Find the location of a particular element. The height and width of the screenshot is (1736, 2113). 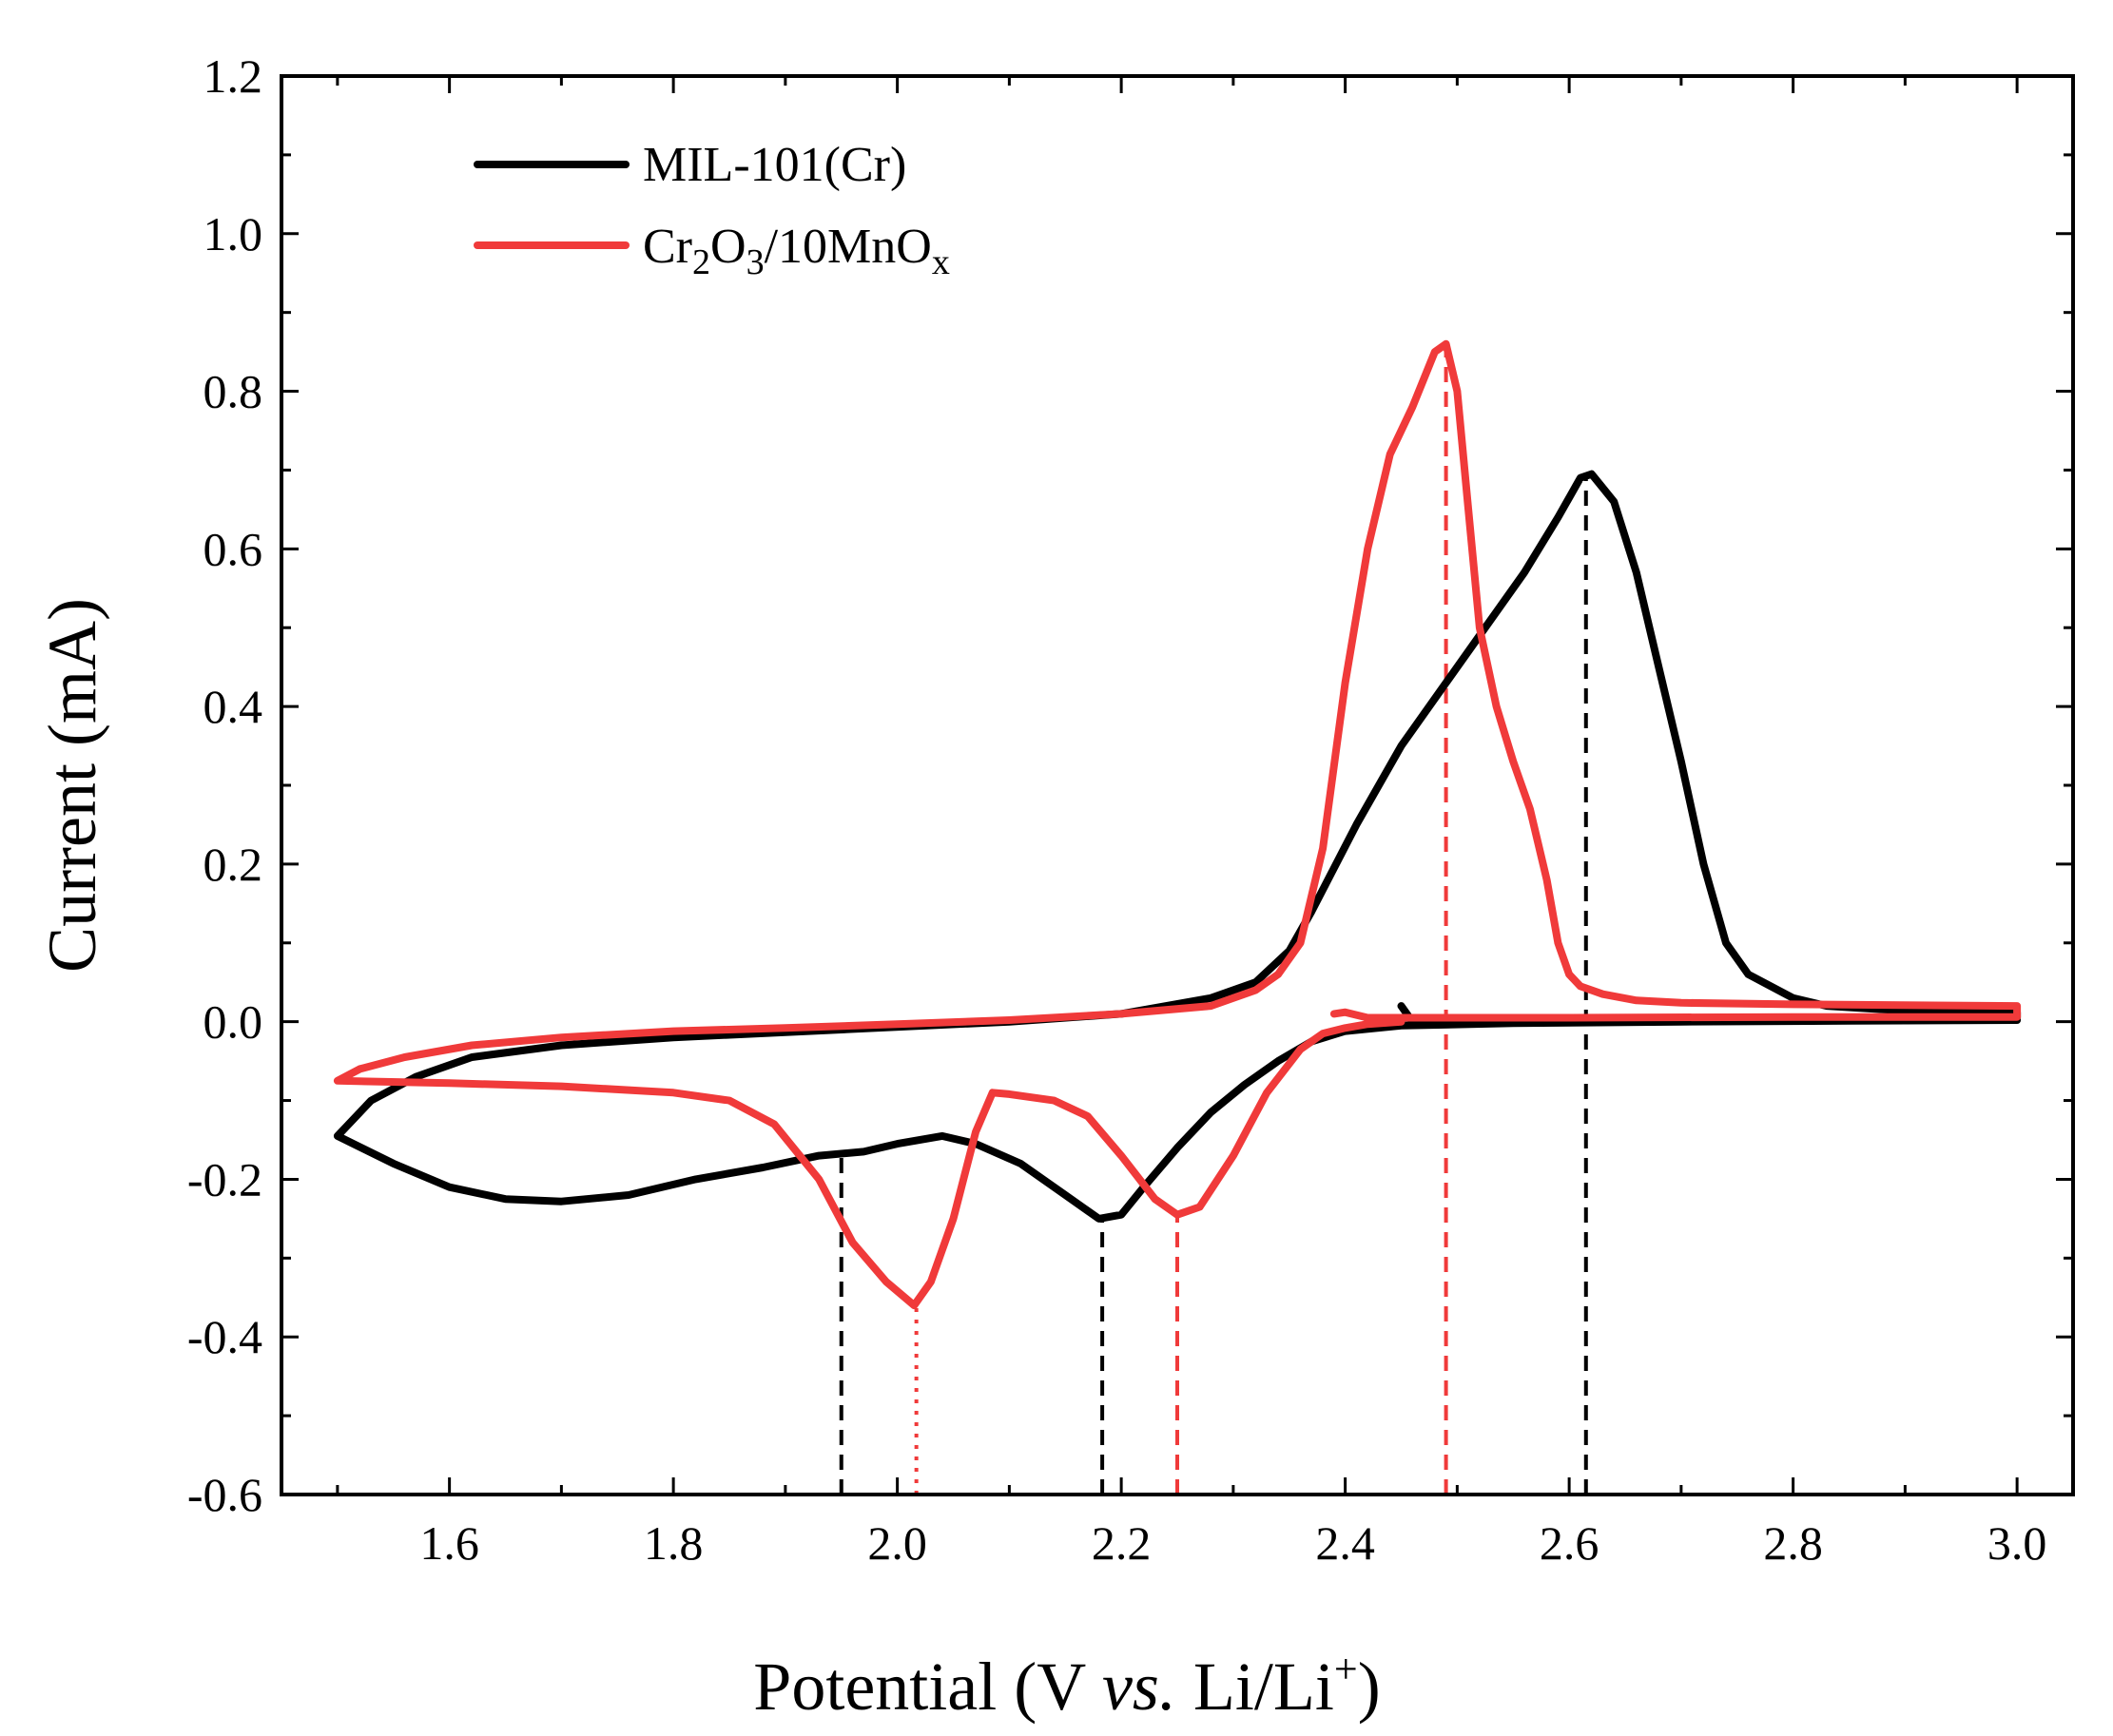

y-tick-label: -0.2 is located at coordinates (224, 1179).